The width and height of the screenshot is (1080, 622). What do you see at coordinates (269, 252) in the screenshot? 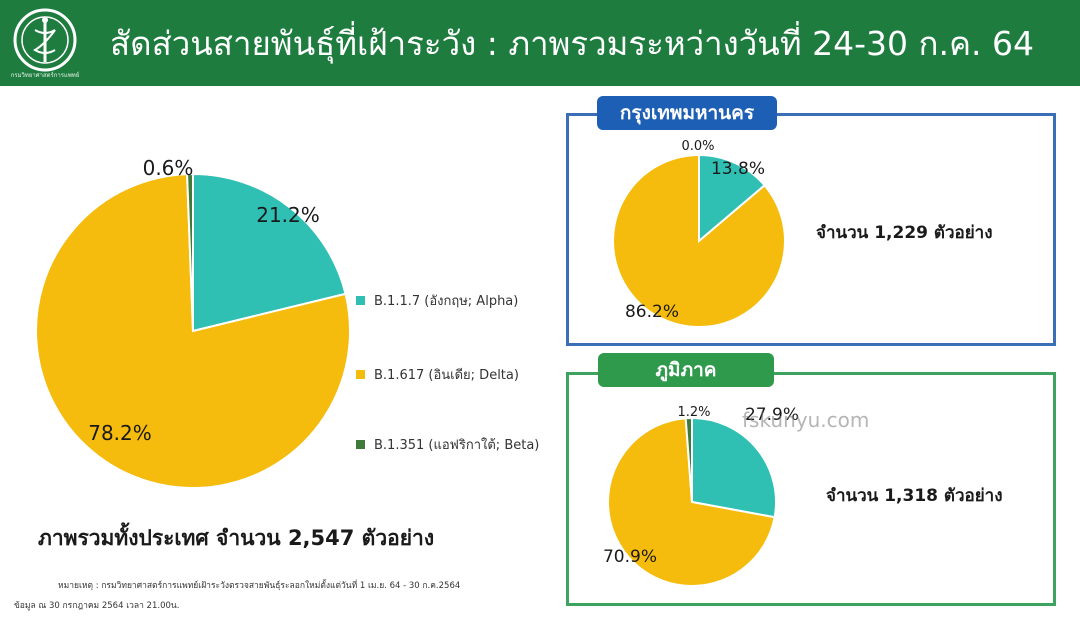
I see `national-slice-alpha` at bounding box center [269, 252].